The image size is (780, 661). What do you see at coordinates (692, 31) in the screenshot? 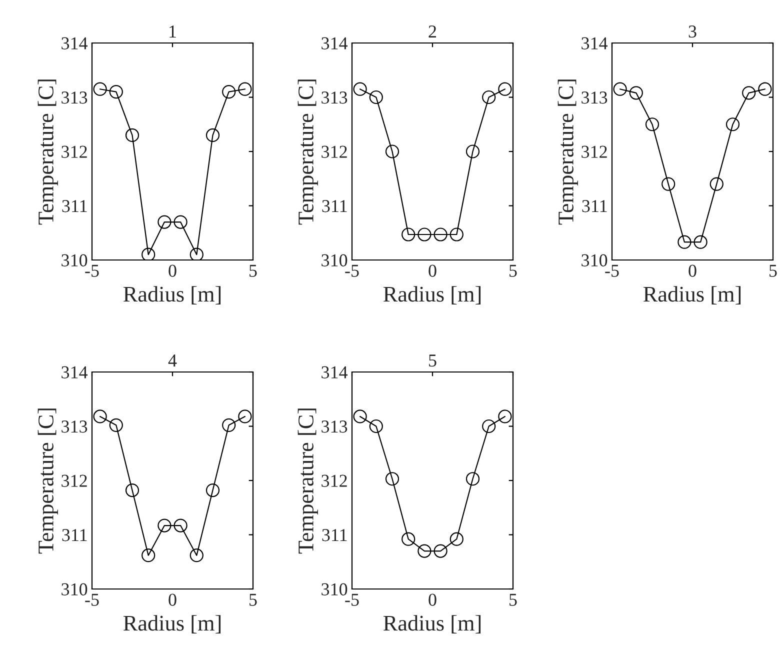
I see `chart-title: 3` at bounding box center [692, 31].